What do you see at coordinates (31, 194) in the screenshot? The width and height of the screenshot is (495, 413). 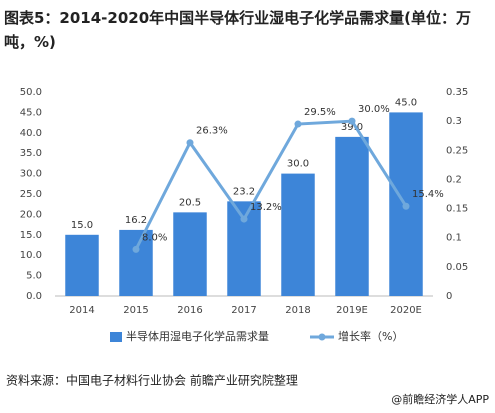 I see `y-tick-label: 25.0` at bounding box center [31, 194].